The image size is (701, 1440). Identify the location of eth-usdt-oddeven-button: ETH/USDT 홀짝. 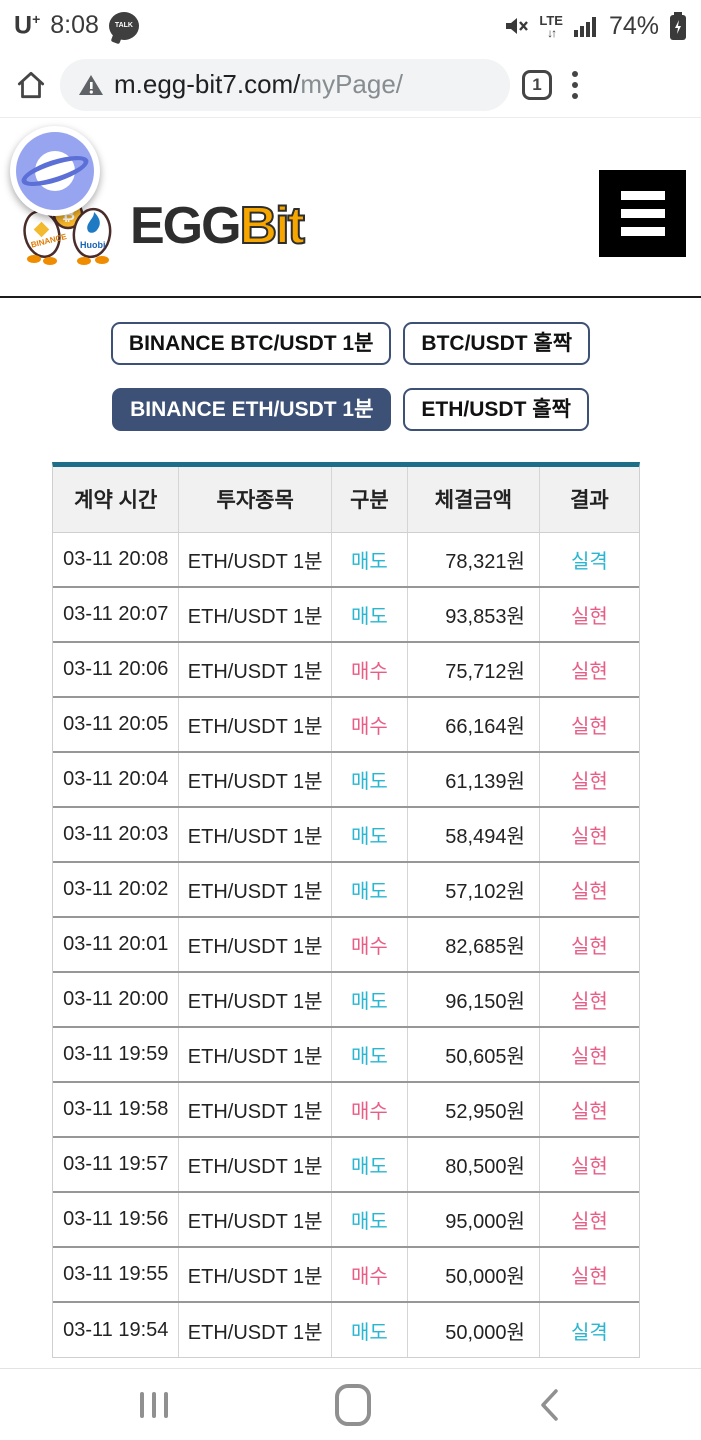
(496, 410).